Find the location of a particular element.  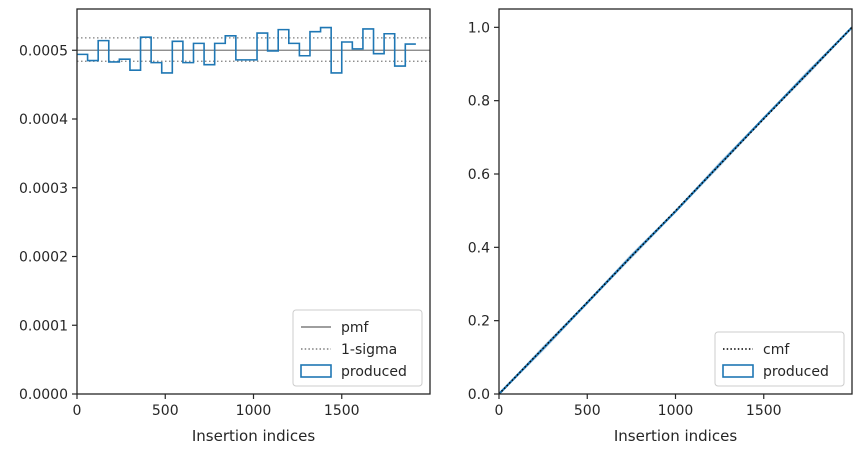

y-tick-label: 0.0004 is located at coordinates (43, 120).